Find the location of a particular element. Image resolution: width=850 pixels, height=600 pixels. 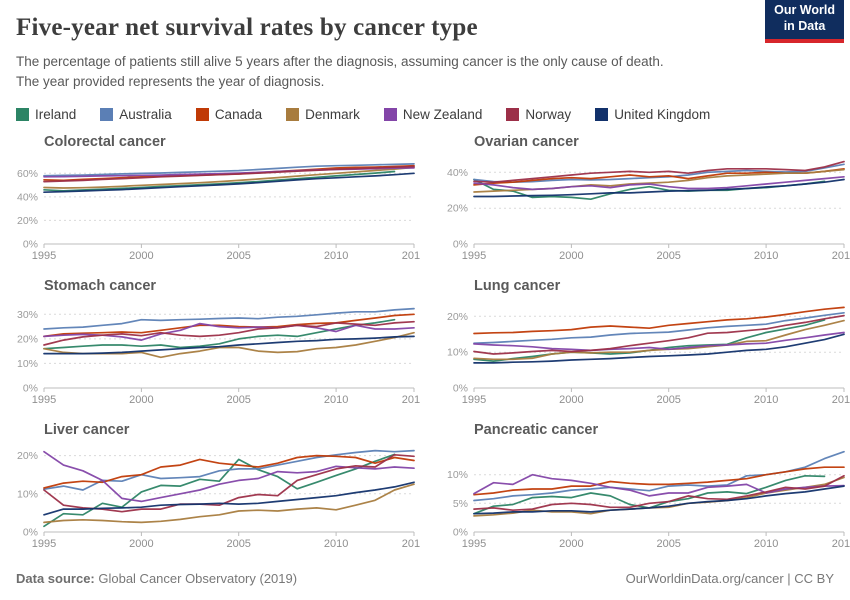

legend-label: New Zealand is located at coordinates (442, 115).